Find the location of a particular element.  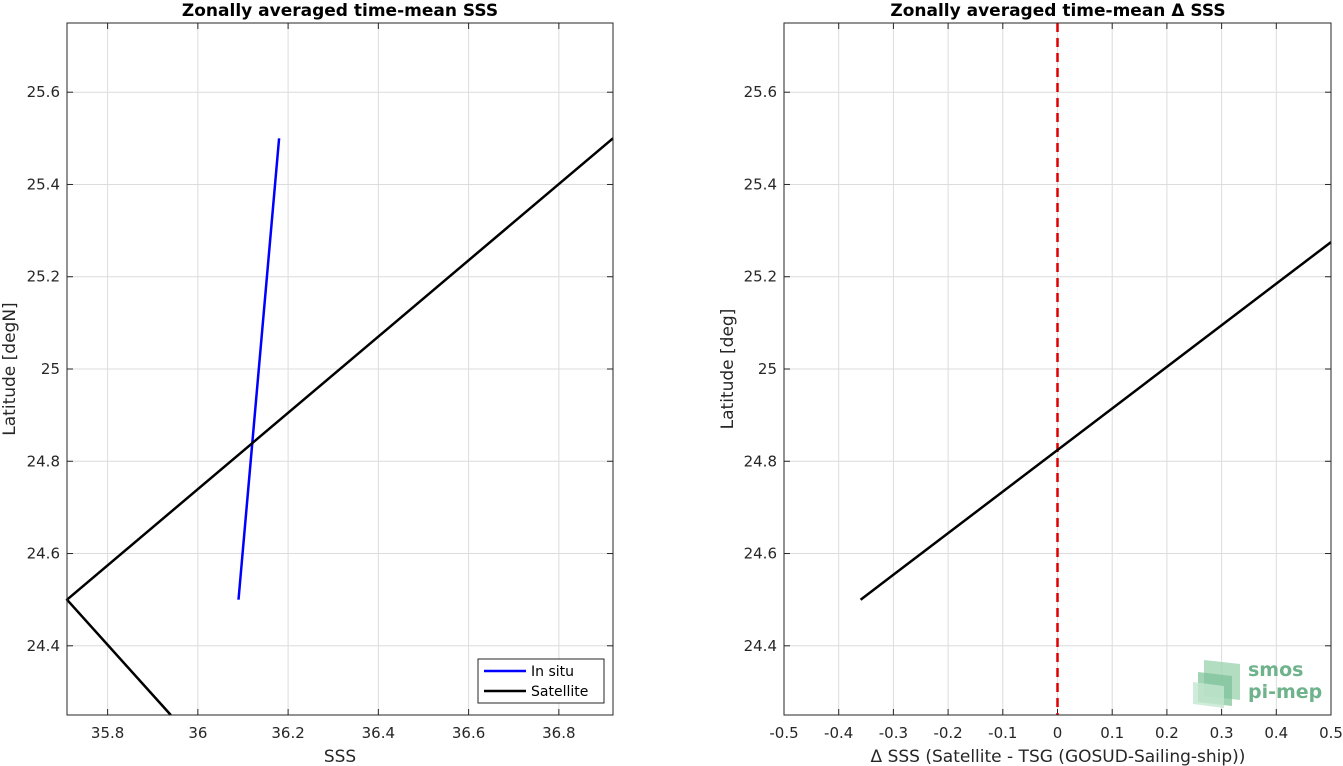

left-y-tick-labels: 24.4 24.6 24.8 25 25.2 25.4 25.6 is located at coordinates (43, 369).